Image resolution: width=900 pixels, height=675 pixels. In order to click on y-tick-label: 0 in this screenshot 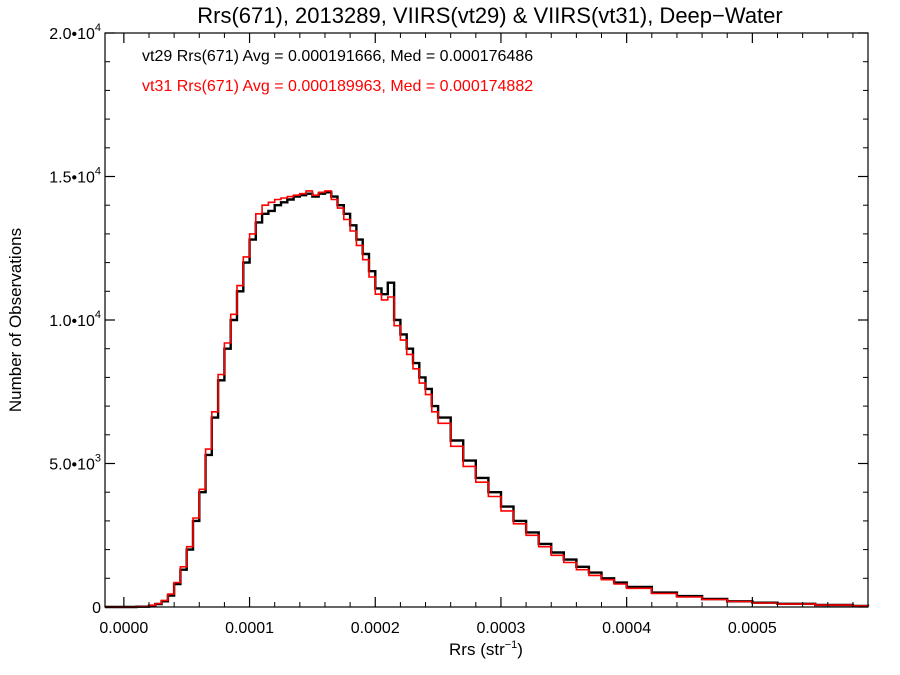, I will do `click(96, 608)`.